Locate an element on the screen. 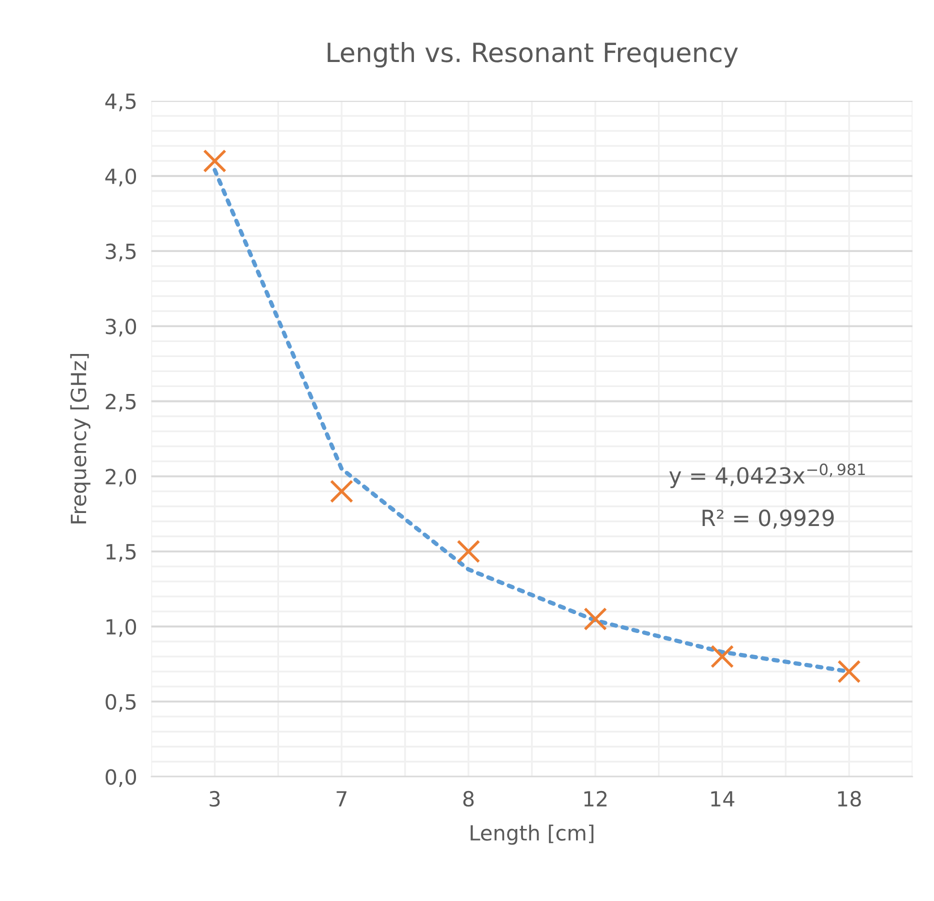  y-tick-label: 1,0 is located at coordinates (121, 627).